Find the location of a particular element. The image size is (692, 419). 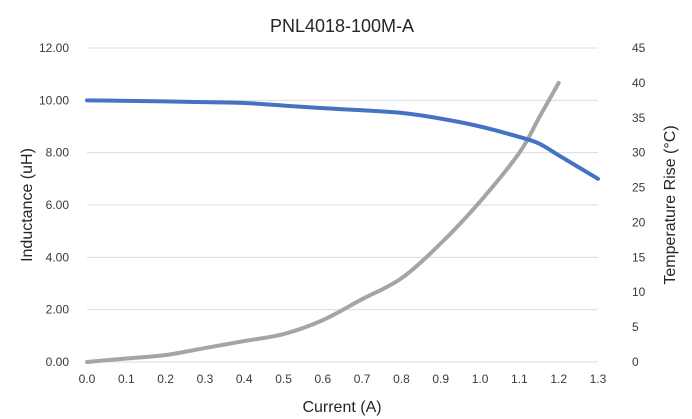

x-tick-label: 0.8 is located at coordinates (401, 379).